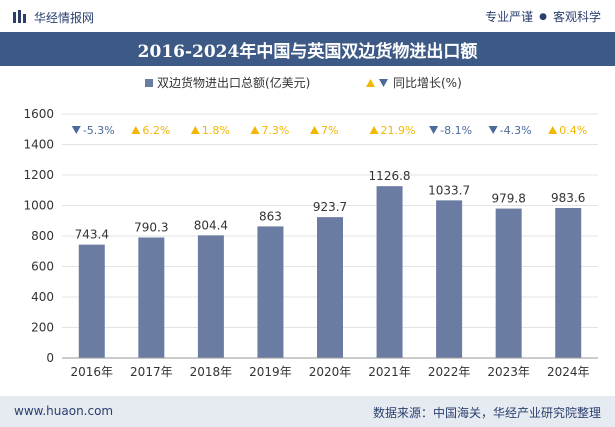 The width and height of the screenshot is (615, 427). Describe the element at coordinates (516, 130) in the screenshot. I see `growth-label: -4.3%` at that location.